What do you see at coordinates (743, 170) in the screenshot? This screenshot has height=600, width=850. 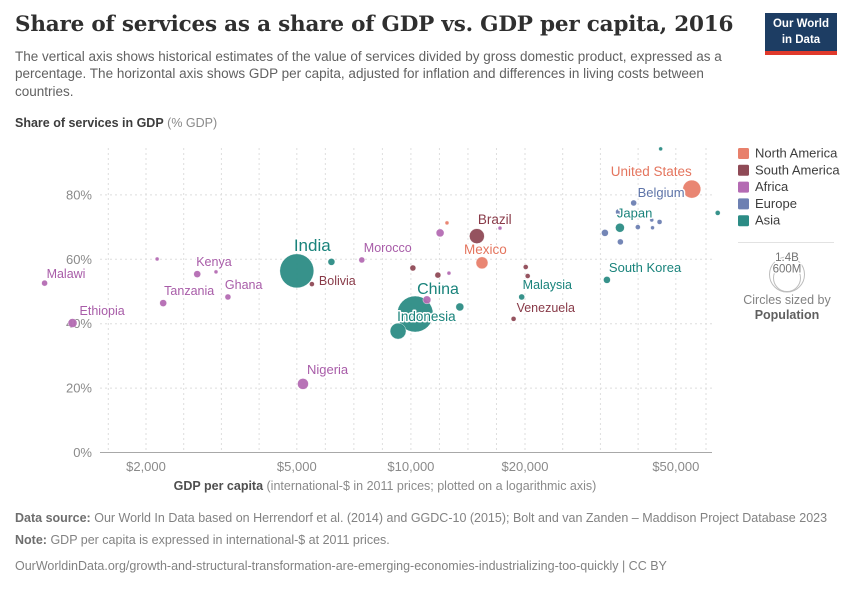 I see `legend-swatch-south-america` at bounding box center [743, 170].